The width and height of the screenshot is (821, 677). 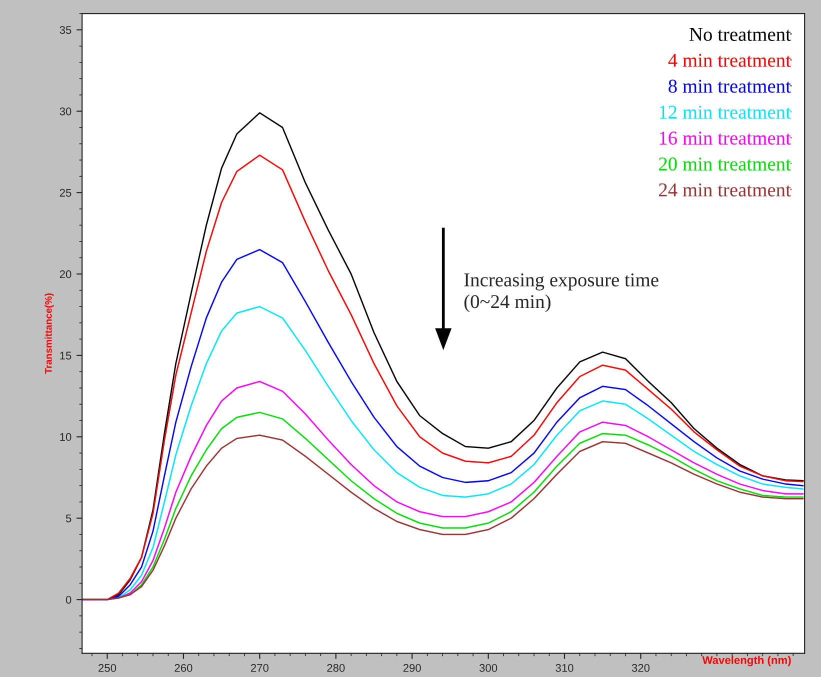 What do you see at coordinates (561, 292) in the screenshot?
I see `annotation: Increasing exposure time (0~24 min)` at bounding box center [561, 292].